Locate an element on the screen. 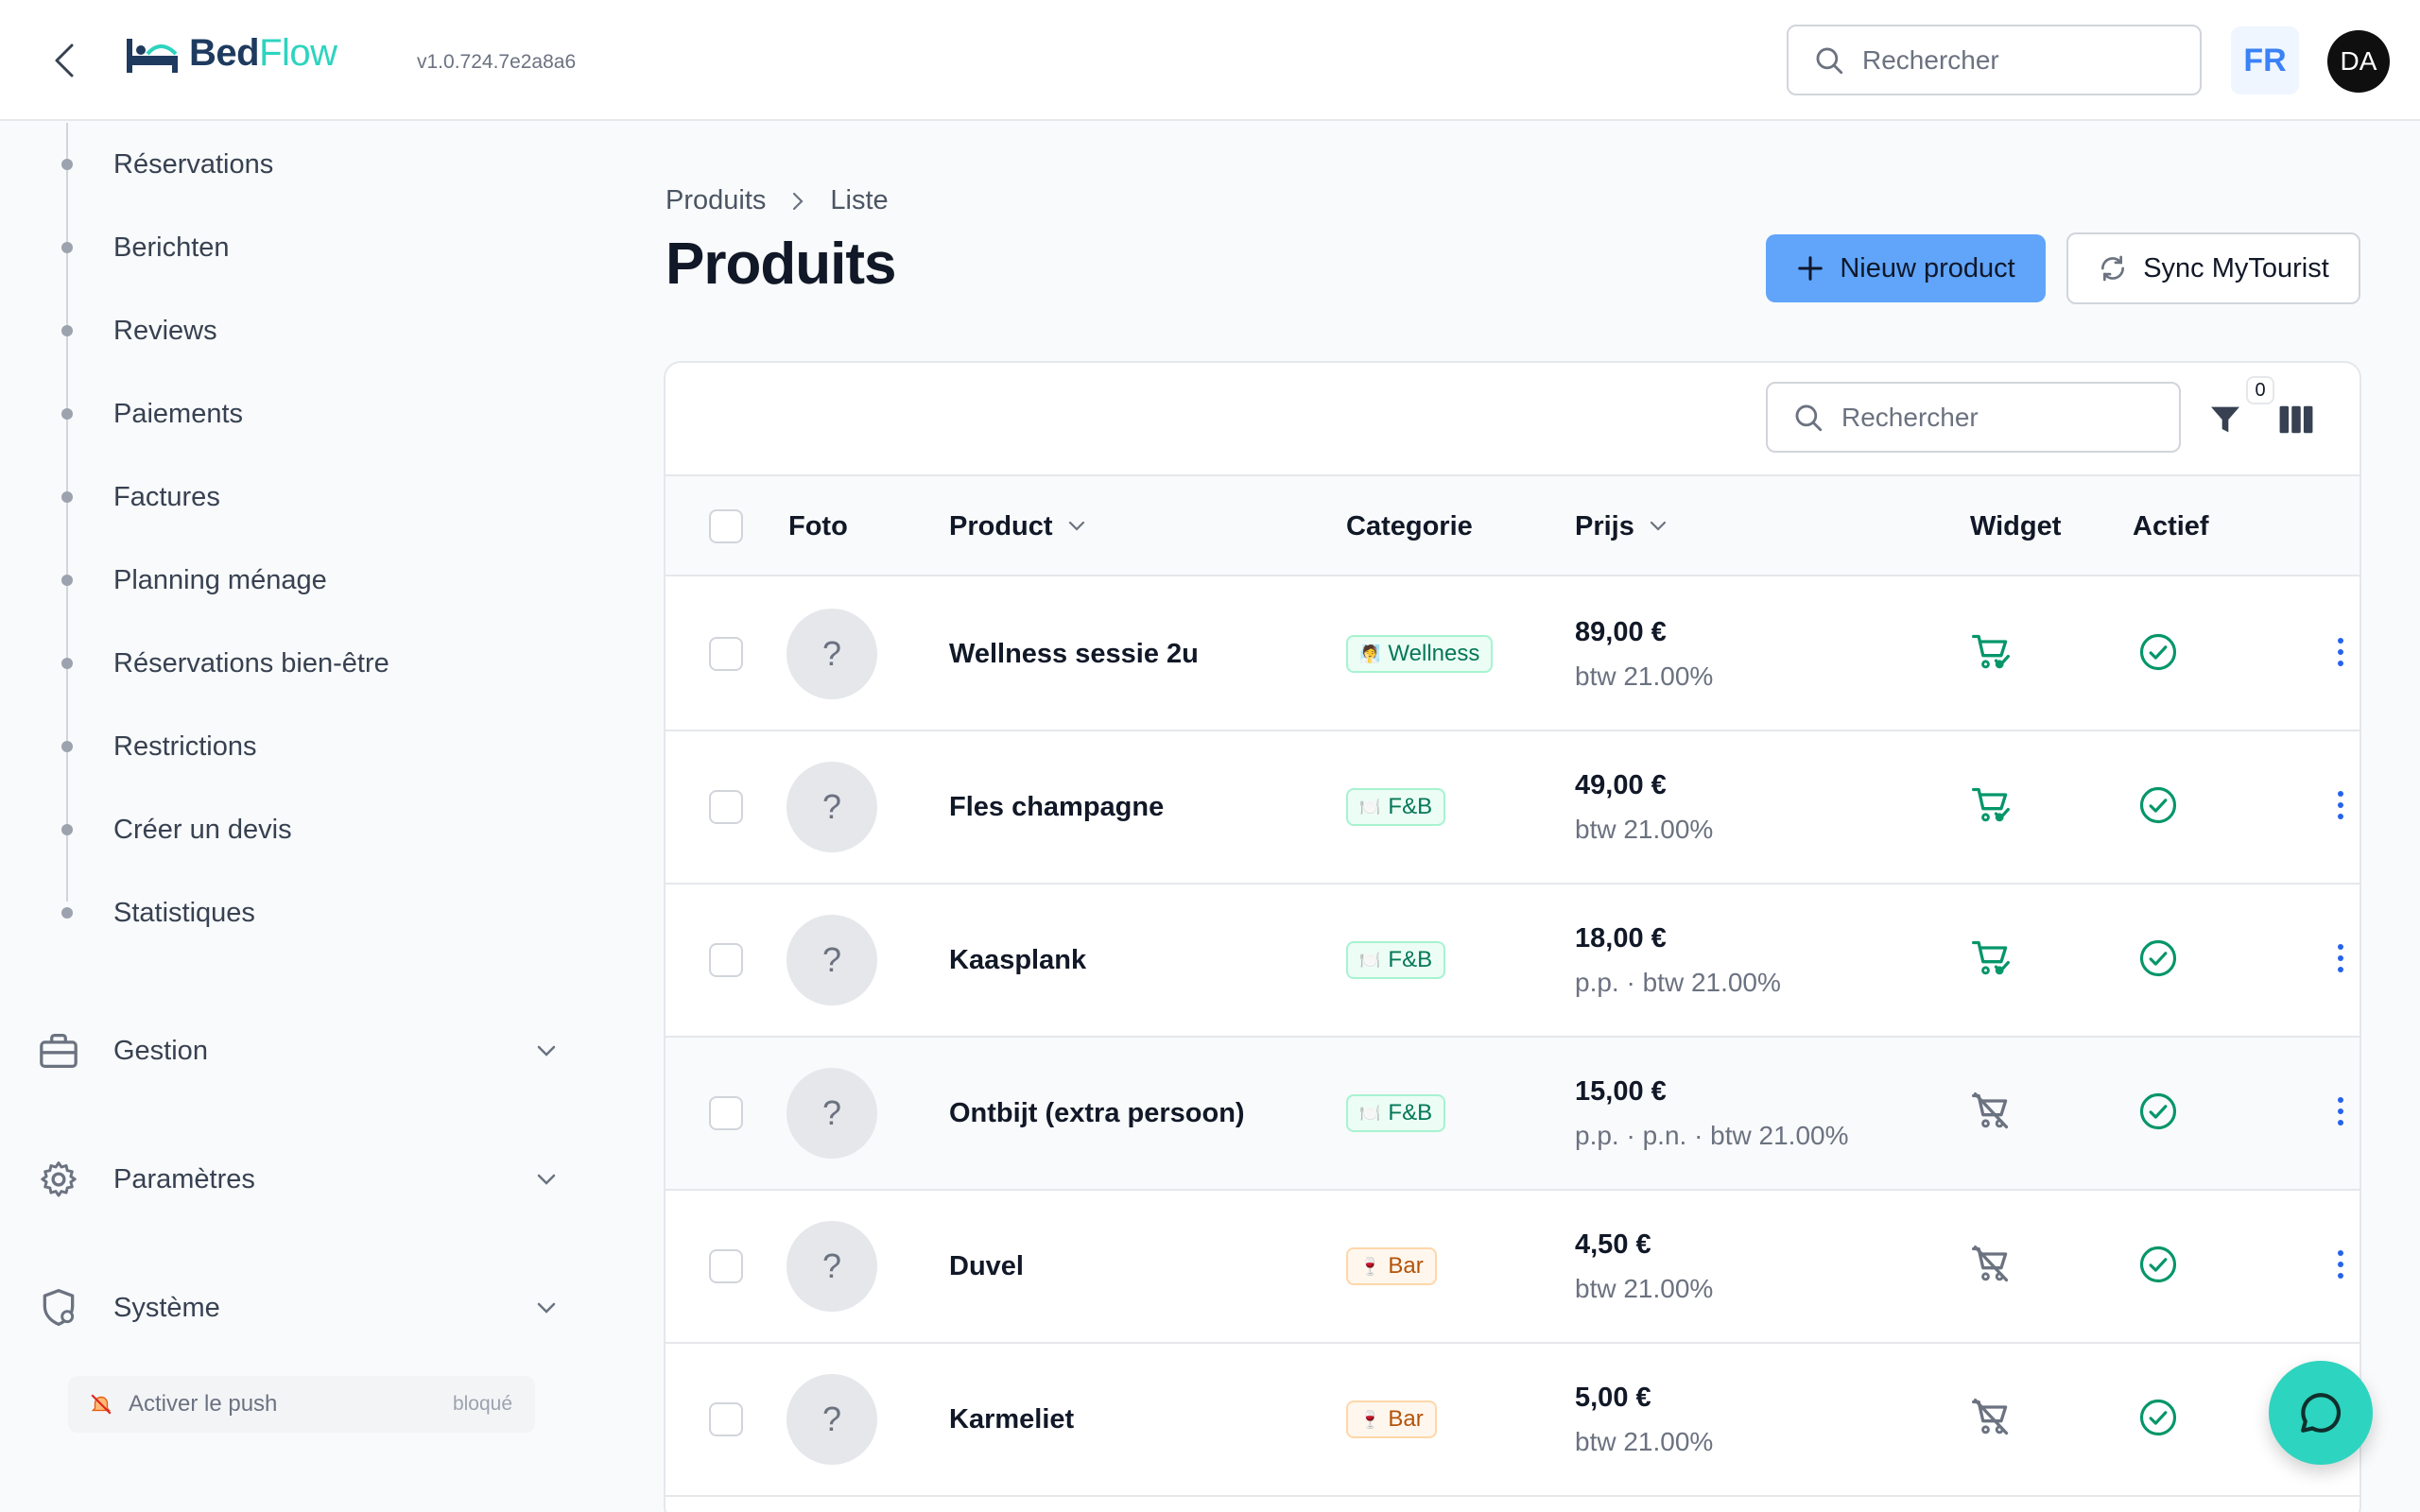 Image resolution: width=2420 pixels, height=1512 pixels. language-switcher: FR is located at coordinates (2265, 60).